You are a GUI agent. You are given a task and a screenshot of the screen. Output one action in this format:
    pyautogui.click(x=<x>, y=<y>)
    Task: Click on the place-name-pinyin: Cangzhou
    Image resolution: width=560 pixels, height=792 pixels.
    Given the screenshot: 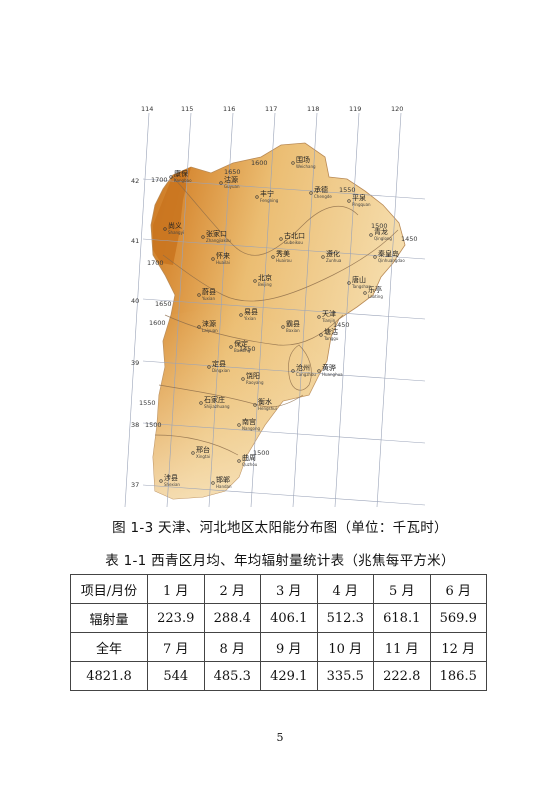 What is the action you would take?
    pyautogui.click(x=306, y=374)
    